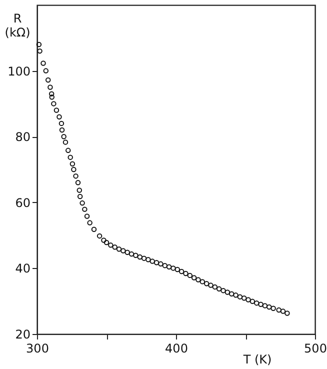  I want to click on x-tick-label: 500, so click(315, 349).